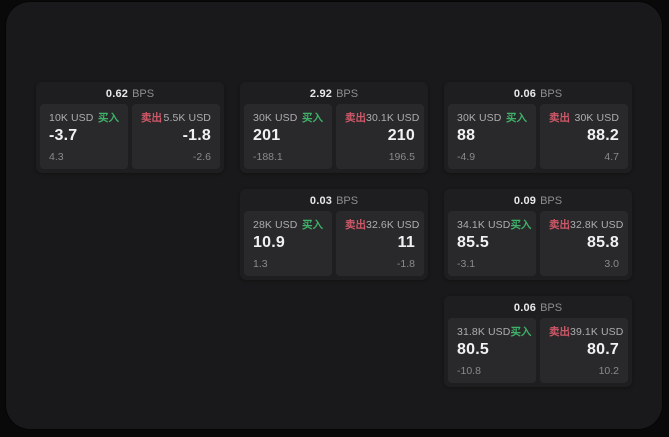 The height and width of the screenshot is (437, 669). I want to click on sell-price: 85.8, so click(603, 242).